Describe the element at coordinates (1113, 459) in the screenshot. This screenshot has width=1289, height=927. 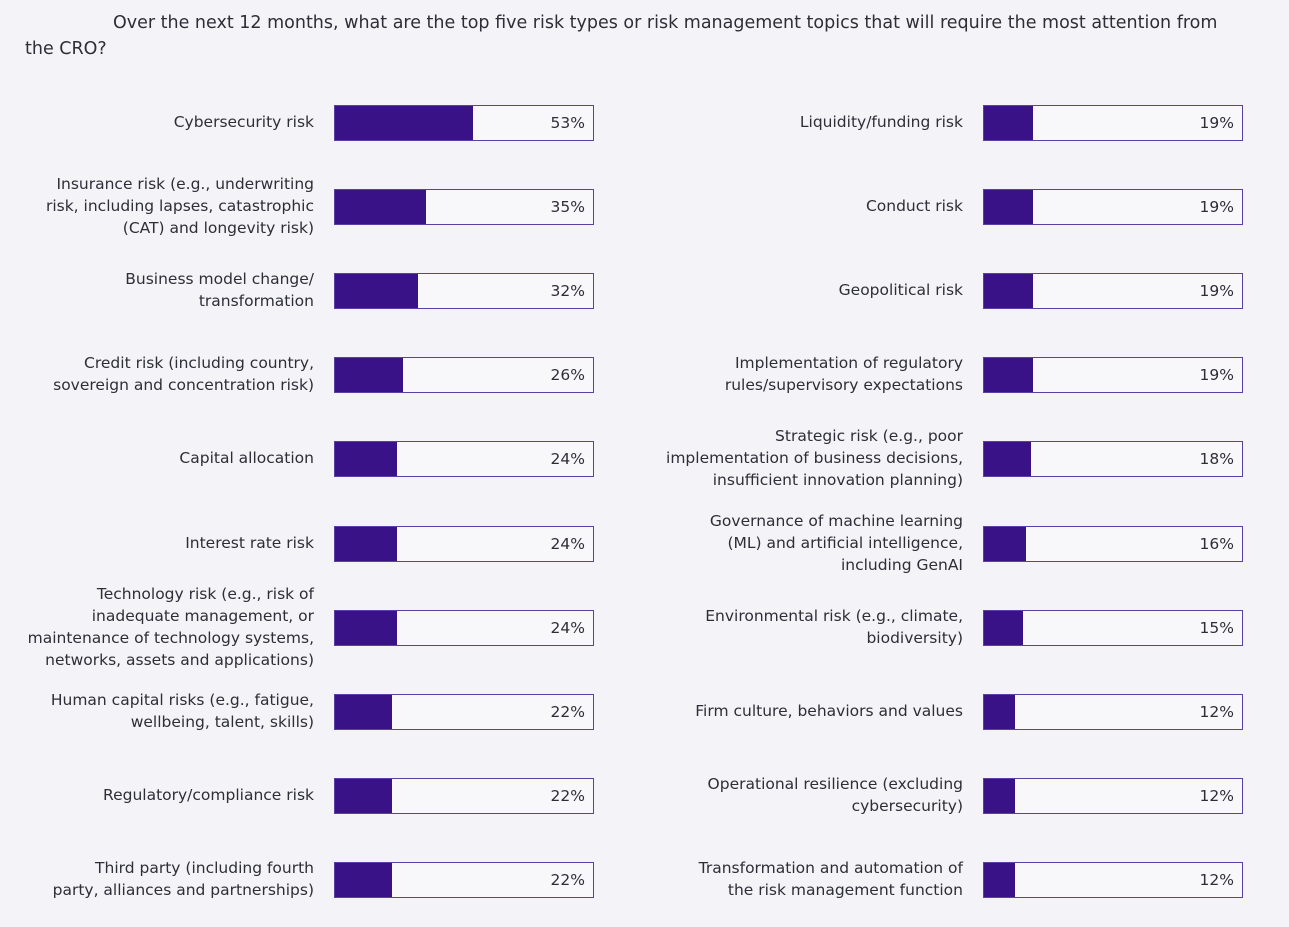
I see `bar-track: 18%` at that location.